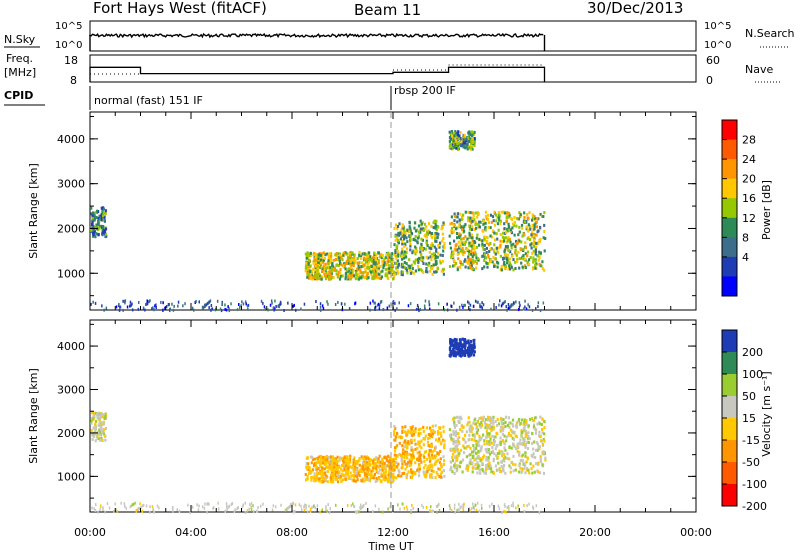  What do you see at coordinates (752, 374) in the screenshot?
I see `colorbar-tick-label: 100` at bounding box center [752, 374].